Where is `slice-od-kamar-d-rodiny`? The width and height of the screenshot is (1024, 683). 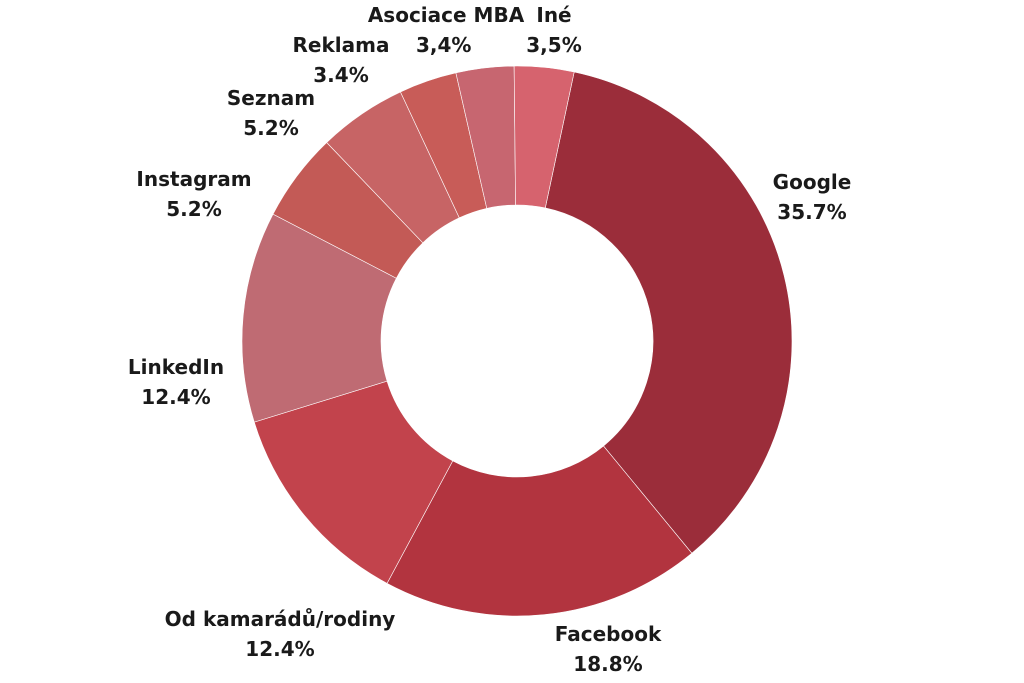
slice-od-kamar-d-rodiny is located at coordinates (353, 482).